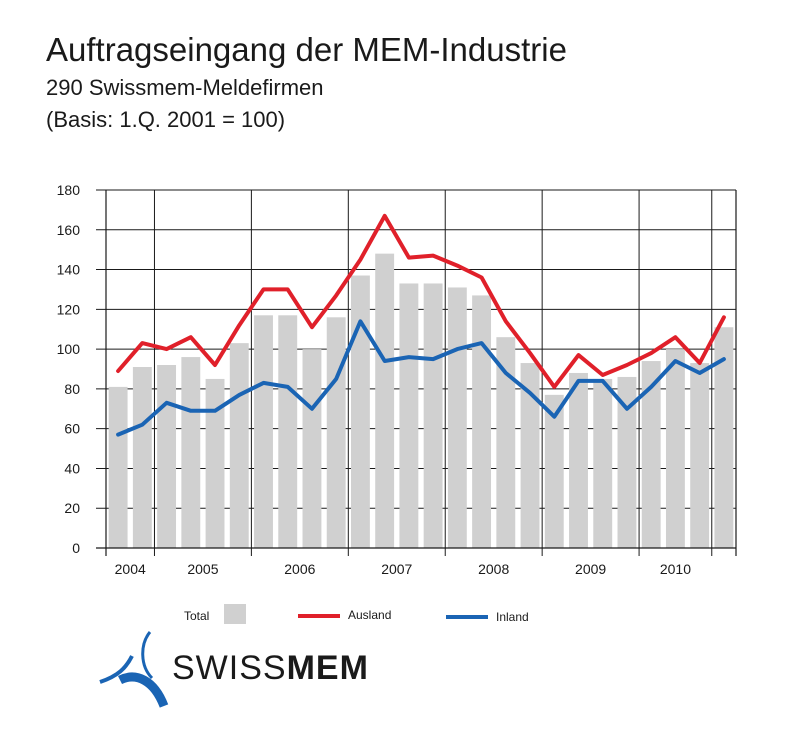 The image size is (800, 750). Describe the element at coordinates (76, 548) in the screenshot. I see `y-tick-label: 0` at that location.